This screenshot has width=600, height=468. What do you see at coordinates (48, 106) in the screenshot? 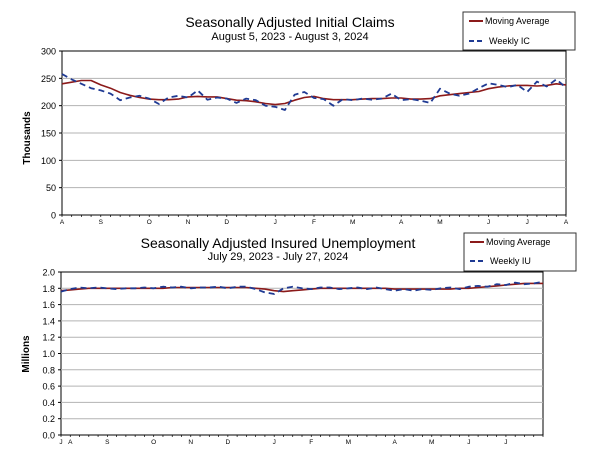
I see `y-tick-label: 200` at bounding box center [48, 106].